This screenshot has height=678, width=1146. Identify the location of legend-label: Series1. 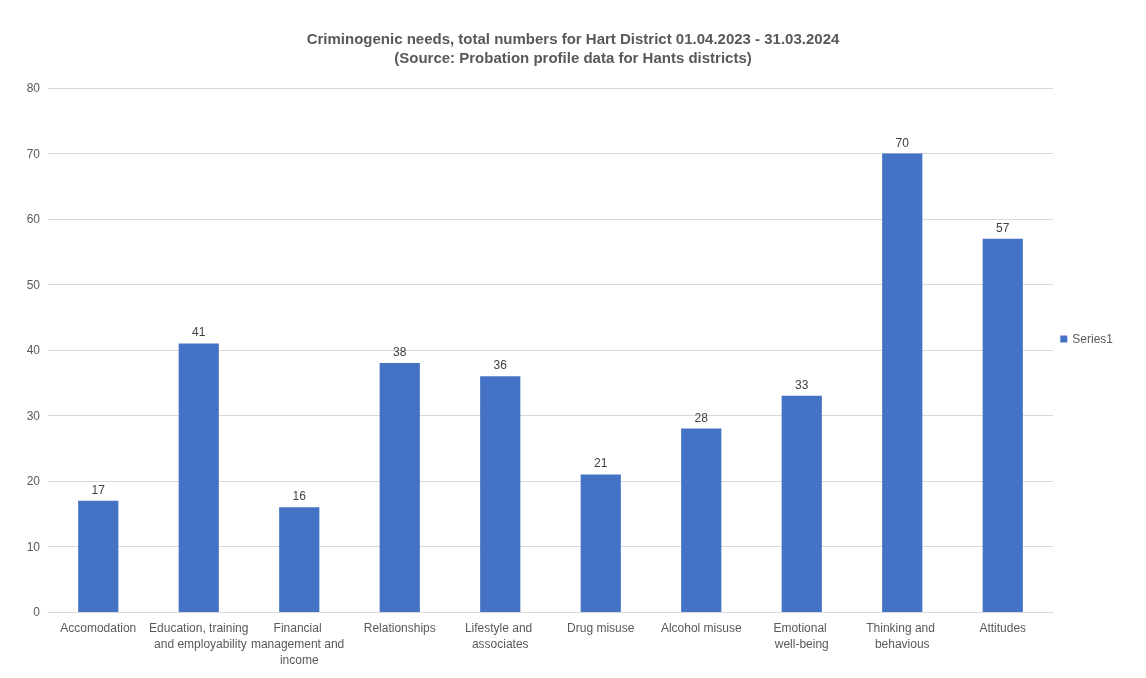
(1093, 339).